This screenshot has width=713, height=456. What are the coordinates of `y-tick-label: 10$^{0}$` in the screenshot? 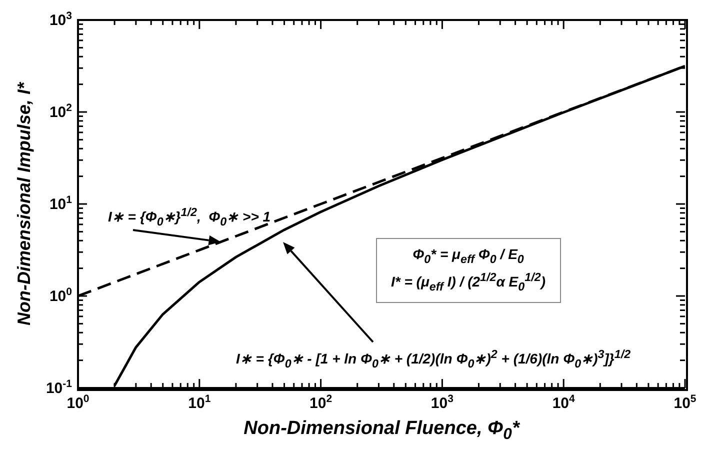 It's located at (60, 295).